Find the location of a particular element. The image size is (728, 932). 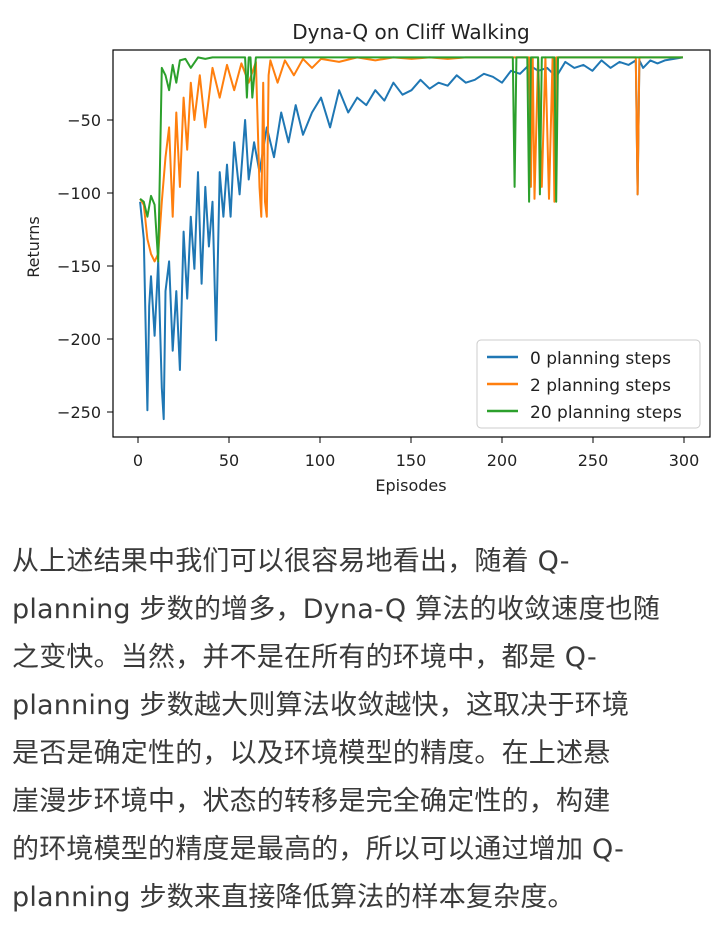

y-axis-label: Returns is located at coordinates (33, 246).